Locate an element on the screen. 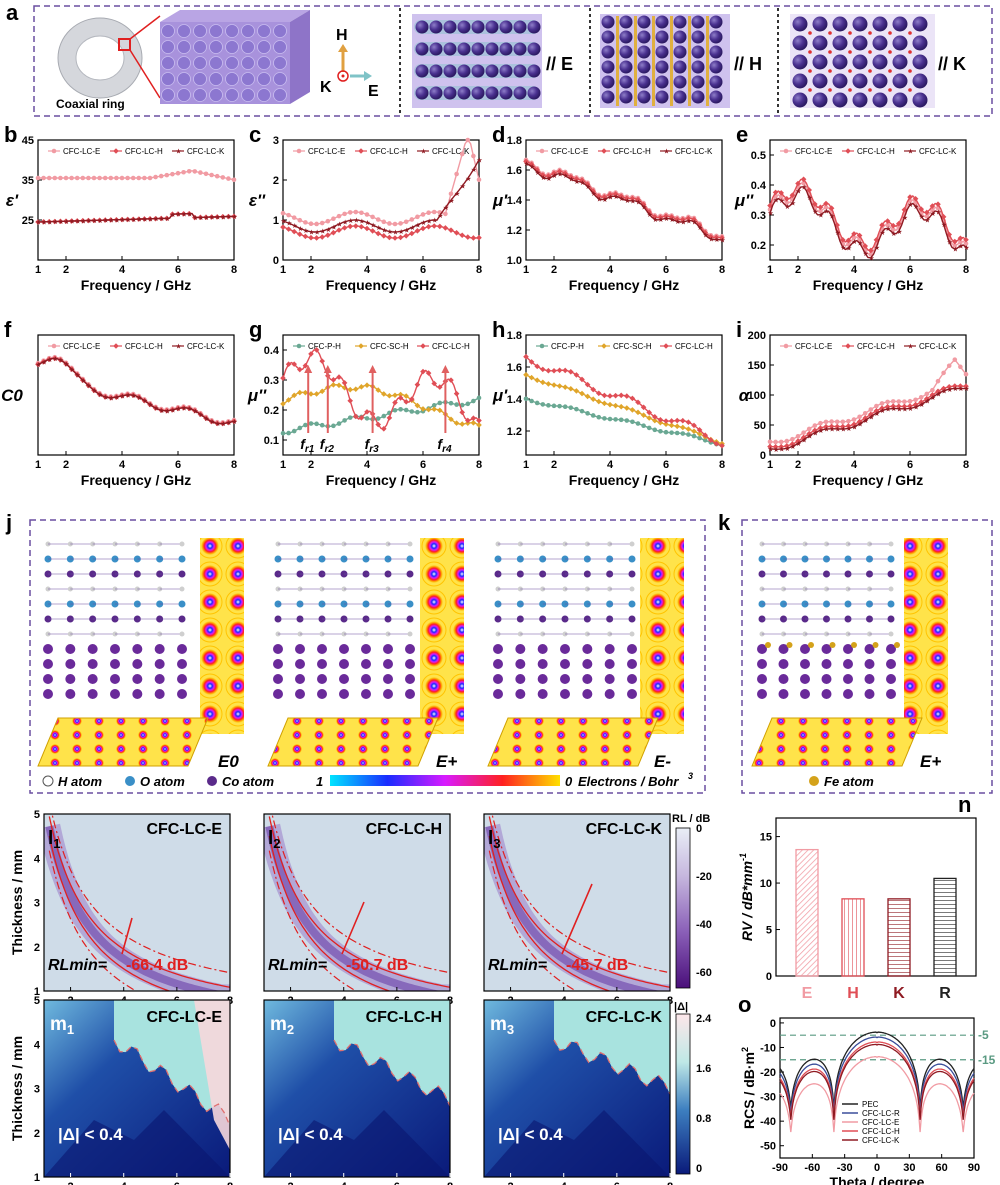 The height and width of the screenshot is (1185, 1000). high-delta-region is located at coordinates (212, 1075).